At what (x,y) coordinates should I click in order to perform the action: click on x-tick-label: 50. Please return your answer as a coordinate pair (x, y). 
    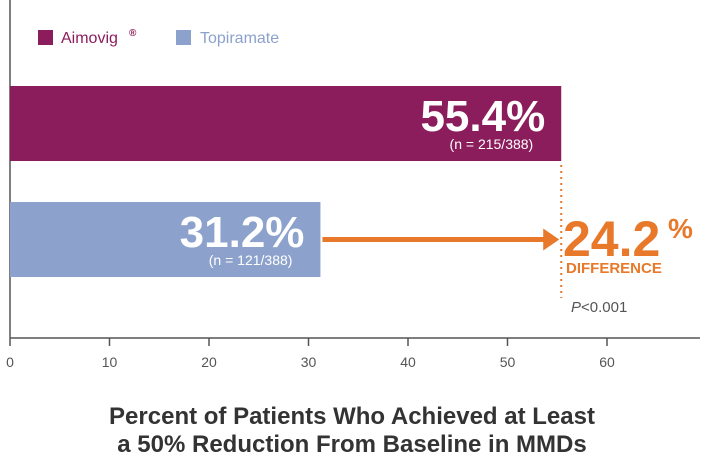
    Looking at the image, I should click on (508, 362).